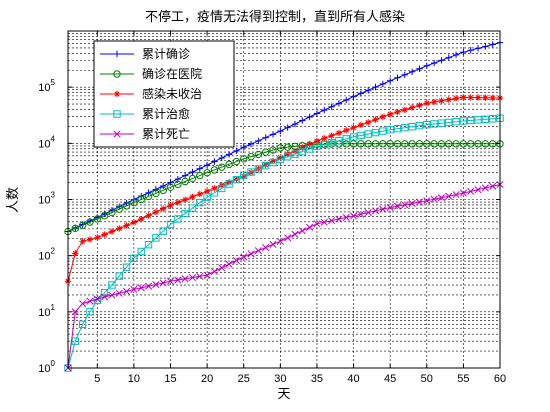 Image resolution: width=550 pixels, height=412 pixels. I want to click on x-axis-label: 天, so click(283, 394).